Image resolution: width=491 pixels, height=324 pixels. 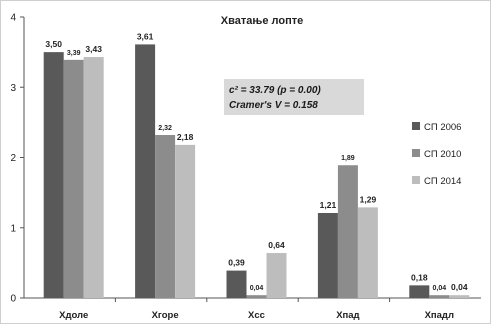 What do you see at coordinates (13, 228) in the screenshot?
I see `y-tick-label: 1` at bounding box center [13, 228].